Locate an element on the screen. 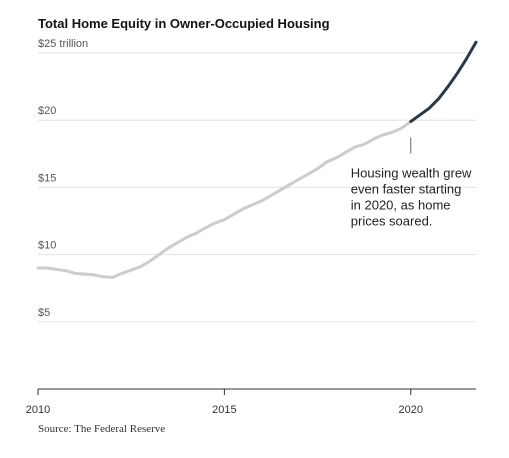  y-tick-label-2: $15 is located at coordinates (47, 178).